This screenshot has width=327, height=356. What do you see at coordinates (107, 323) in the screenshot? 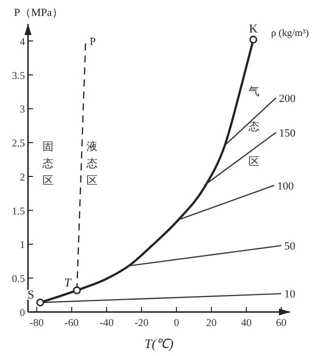
I see `x-tick-label: -40` at bounding box center [107, 323].